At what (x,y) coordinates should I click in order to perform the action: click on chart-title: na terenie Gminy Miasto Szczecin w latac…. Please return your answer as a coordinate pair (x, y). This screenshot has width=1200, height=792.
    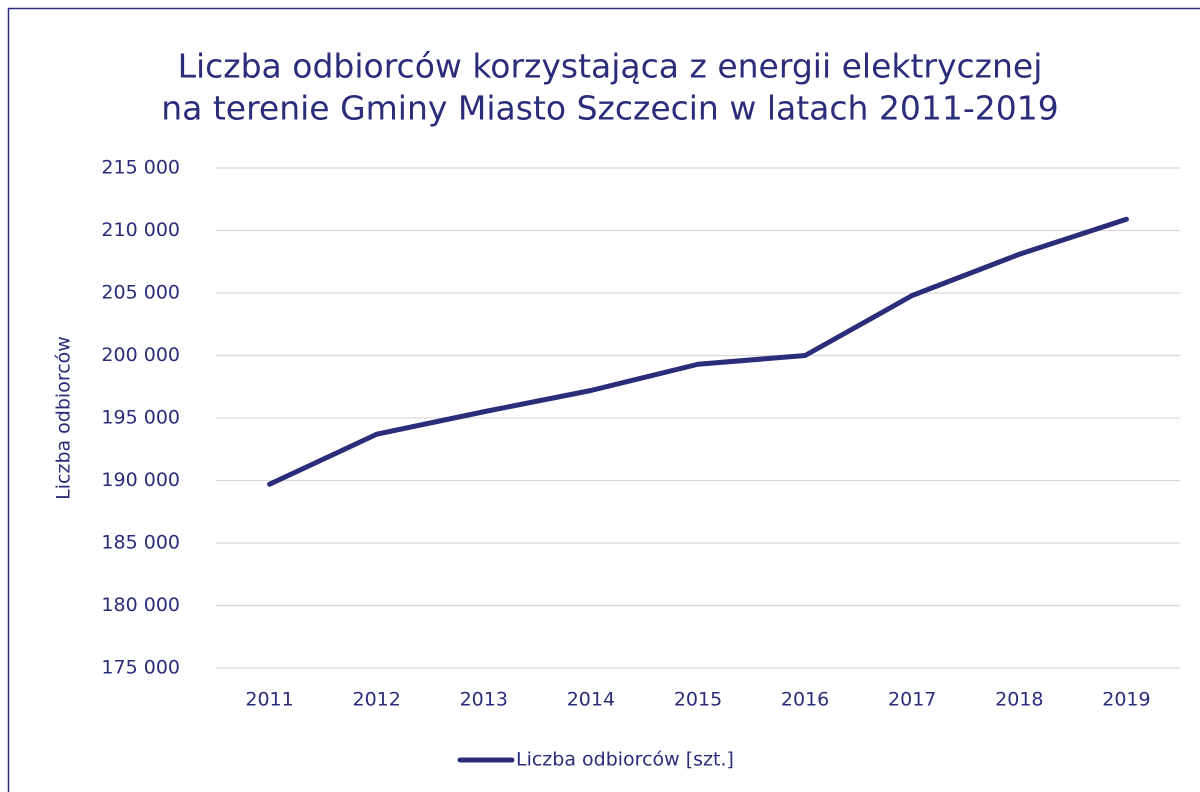
    Looking at the image, I should click on (610, 108).